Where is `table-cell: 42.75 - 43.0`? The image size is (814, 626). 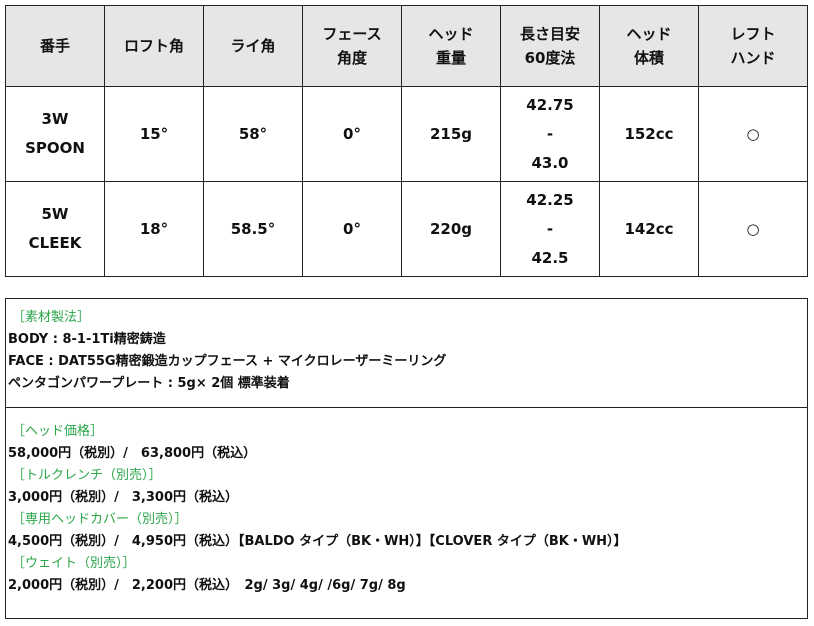 table-cell: 42.75 - 43.0 is located at coordinates (550, 134).